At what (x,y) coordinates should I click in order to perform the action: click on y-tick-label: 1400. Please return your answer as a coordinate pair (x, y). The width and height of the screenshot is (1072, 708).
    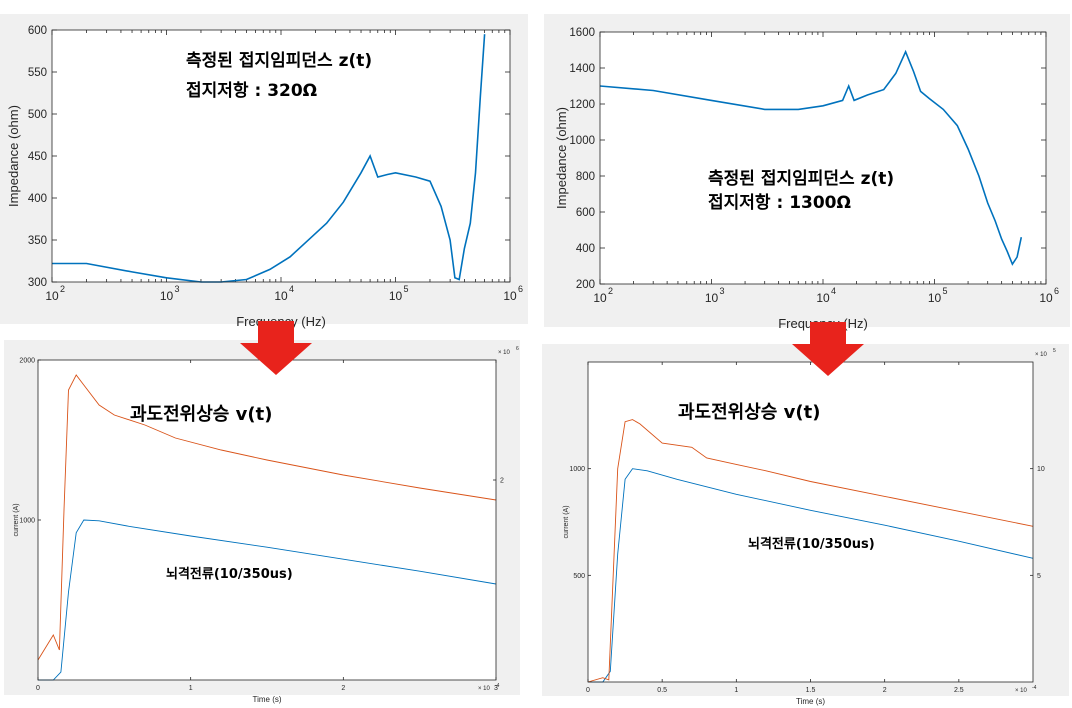
    Looking at the image, I should click on (582, 69).